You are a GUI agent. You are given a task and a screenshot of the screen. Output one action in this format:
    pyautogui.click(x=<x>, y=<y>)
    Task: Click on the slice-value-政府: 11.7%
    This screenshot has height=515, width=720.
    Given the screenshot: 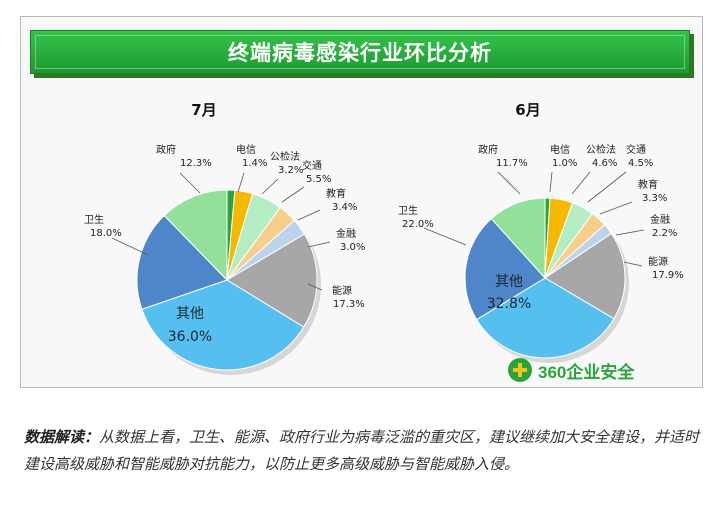 What is the action you would take?
    pyautogui.click(x=512, y=163)
    